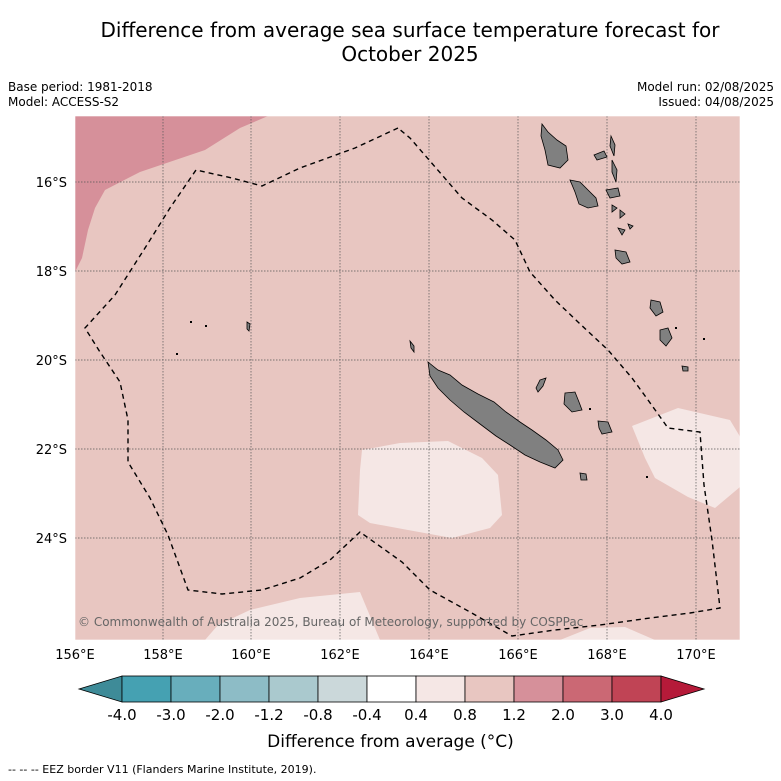  Describe the element at coordinates (121, 715) in the screenshot. I see `colorbar-tick-label: -4.0` at that location.